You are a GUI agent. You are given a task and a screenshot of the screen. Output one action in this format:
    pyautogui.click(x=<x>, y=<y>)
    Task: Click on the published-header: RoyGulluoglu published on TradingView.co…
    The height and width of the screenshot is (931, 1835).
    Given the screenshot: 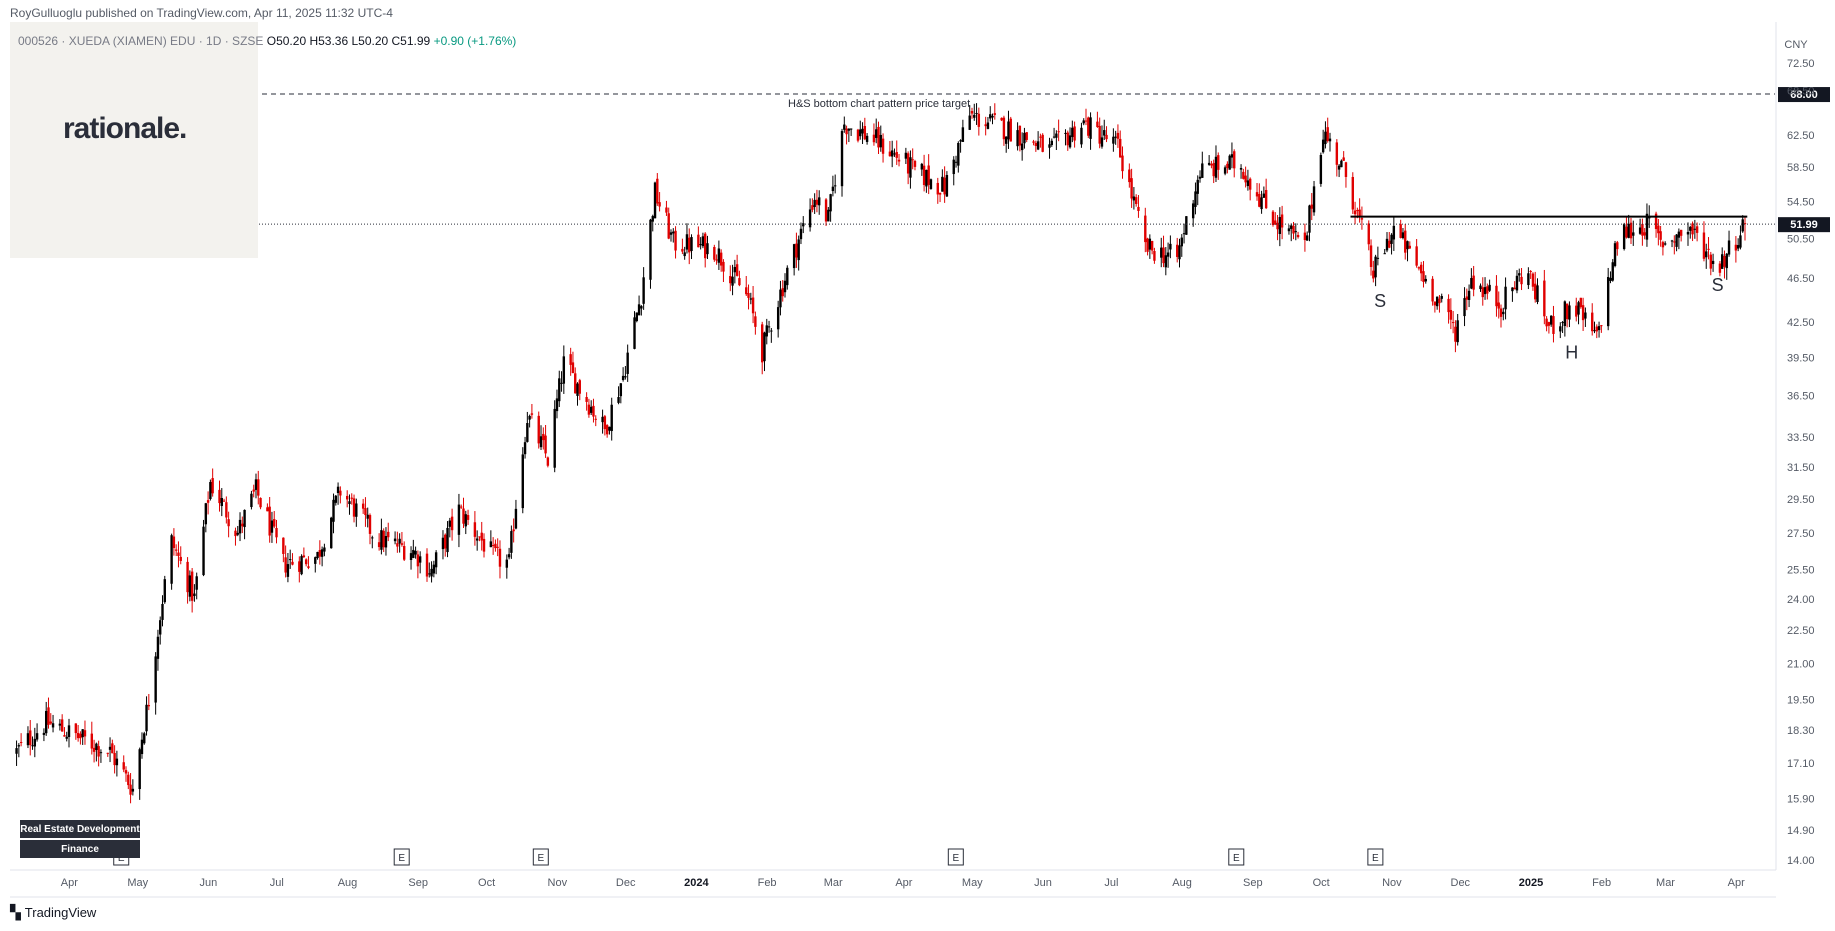 What is the action you would take?
    pyautogui.click(x=201, y=13)
    